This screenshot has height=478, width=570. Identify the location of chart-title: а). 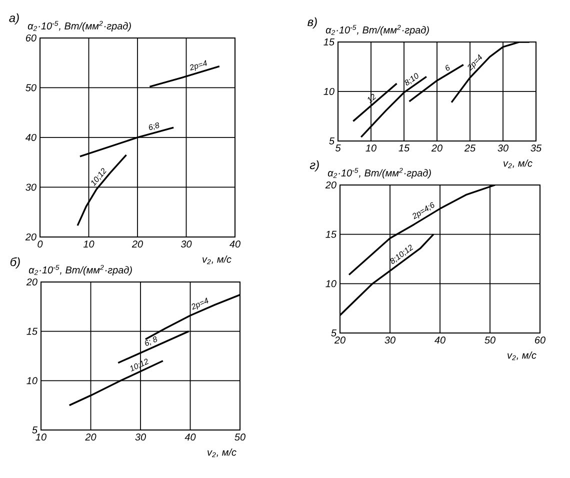
(14, 18).